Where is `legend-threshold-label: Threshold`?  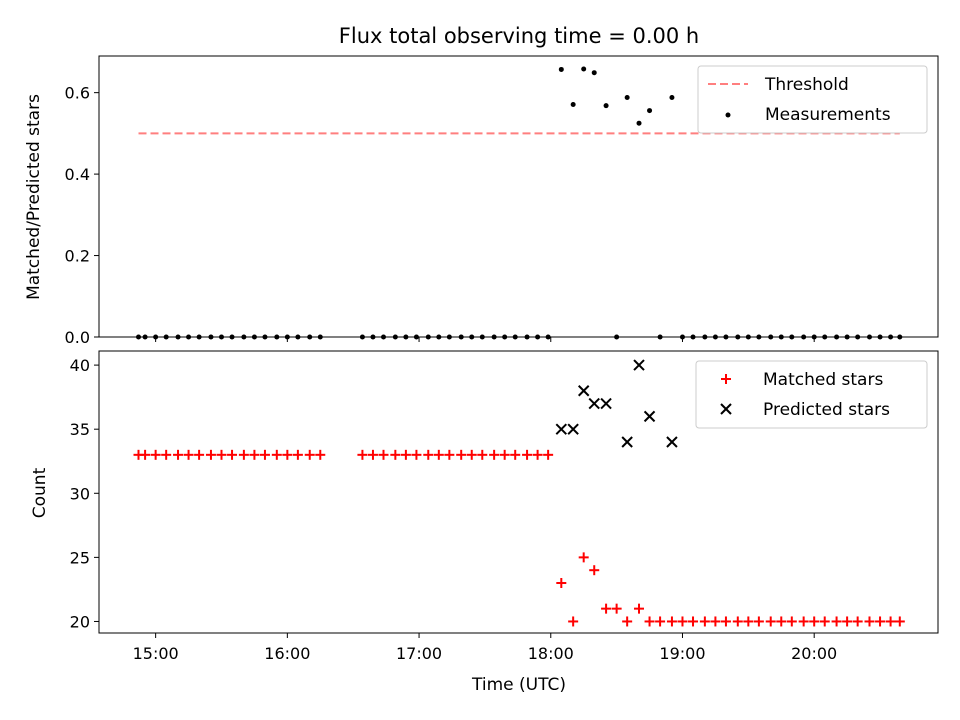
legend-threshold-label: Threshold is located at coordinates (806, 85).